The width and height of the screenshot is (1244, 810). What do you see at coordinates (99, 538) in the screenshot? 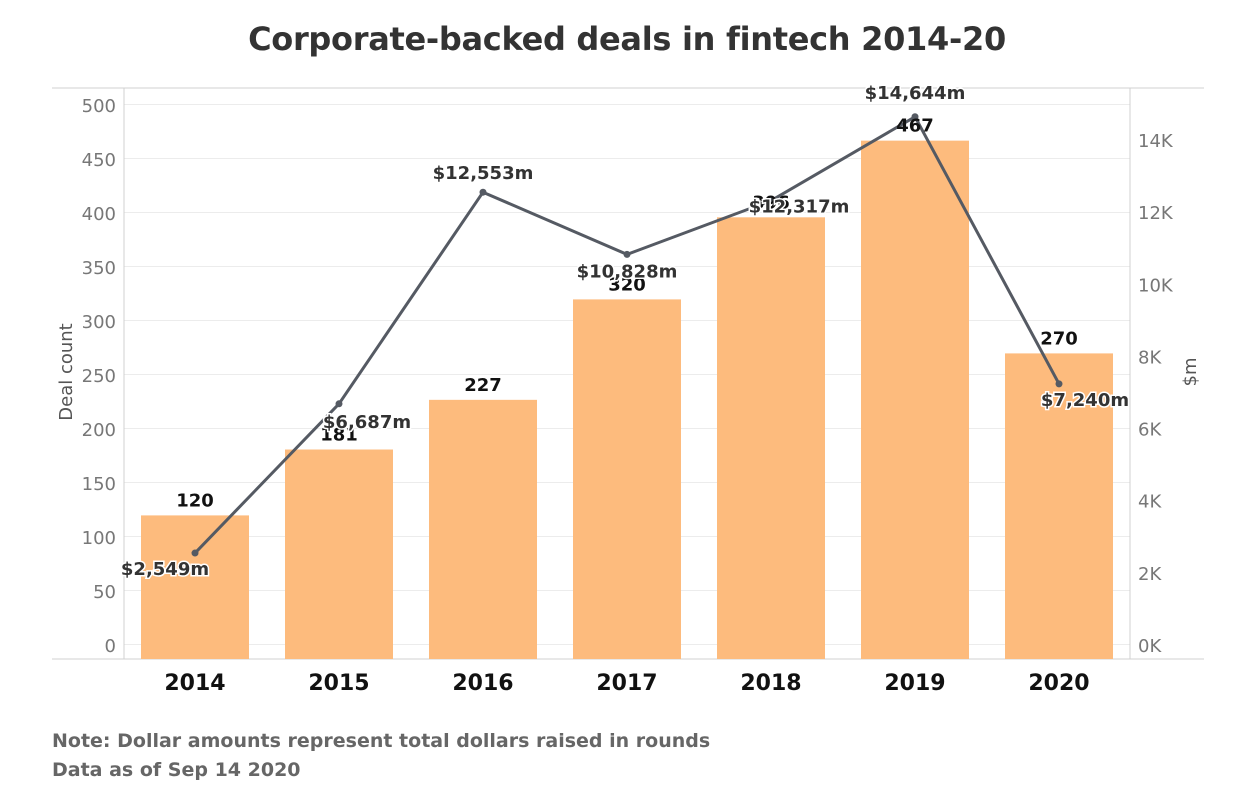
I see `left-axis-tick-label: 100` at bounding box center [99, 538].